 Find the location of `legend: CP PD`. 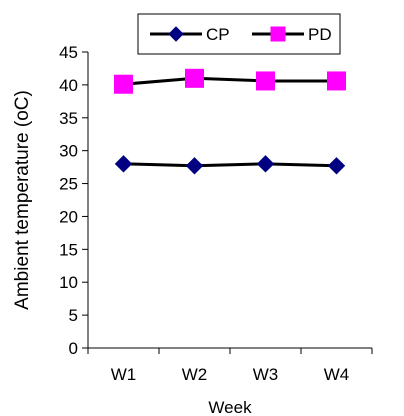

legend: CP PD is located at coordinates (239, 34).